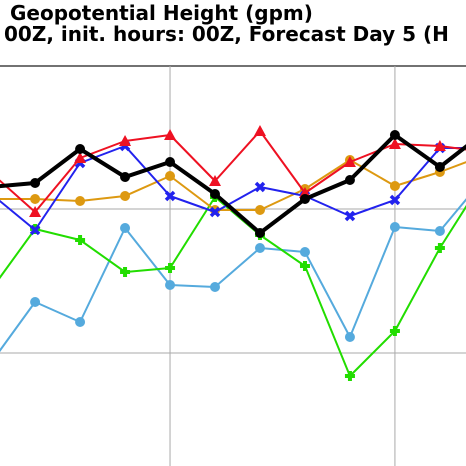 The image size is (466, 466). What do you see at coordinates (226, 34) in the screenshot?
I see `chart-subtitle: 00Z, init. hours: 00Z, Forecast Day 5 (H` at bounding box center [226, 34].